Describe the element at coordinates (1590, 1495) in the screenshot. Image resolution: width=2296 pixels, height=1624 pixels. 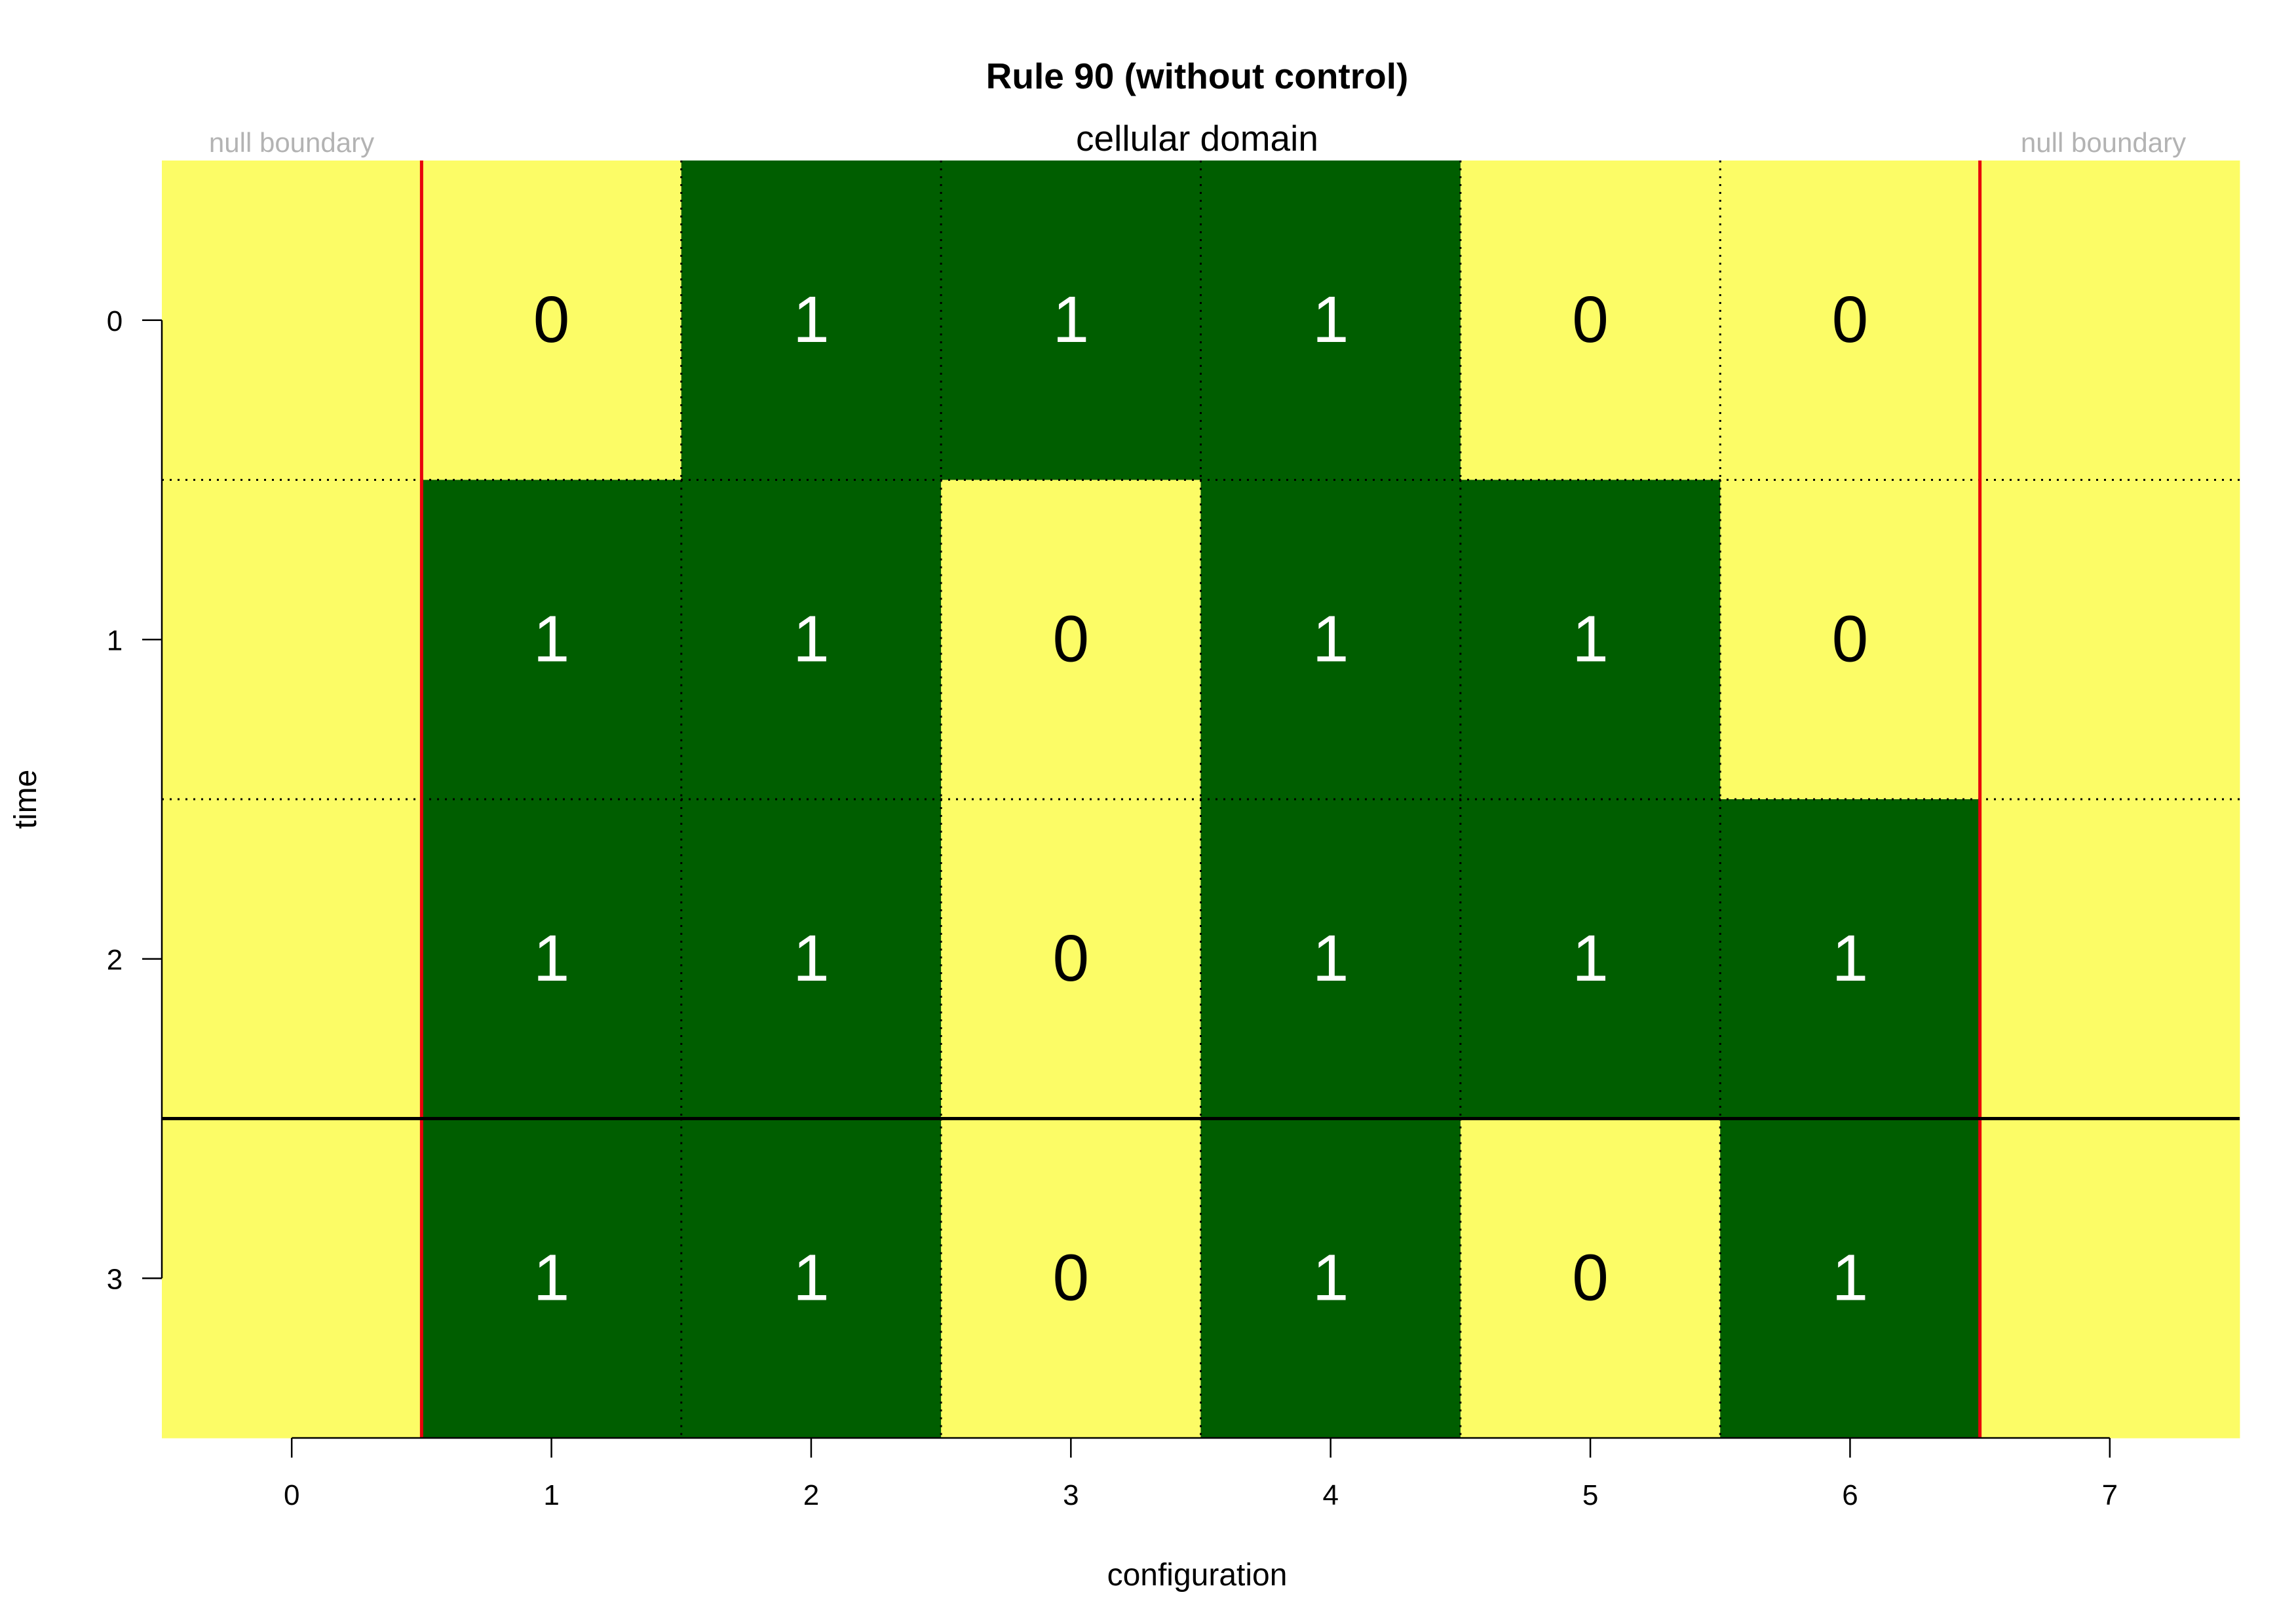
I see `x-tick-label: 5` at that location.